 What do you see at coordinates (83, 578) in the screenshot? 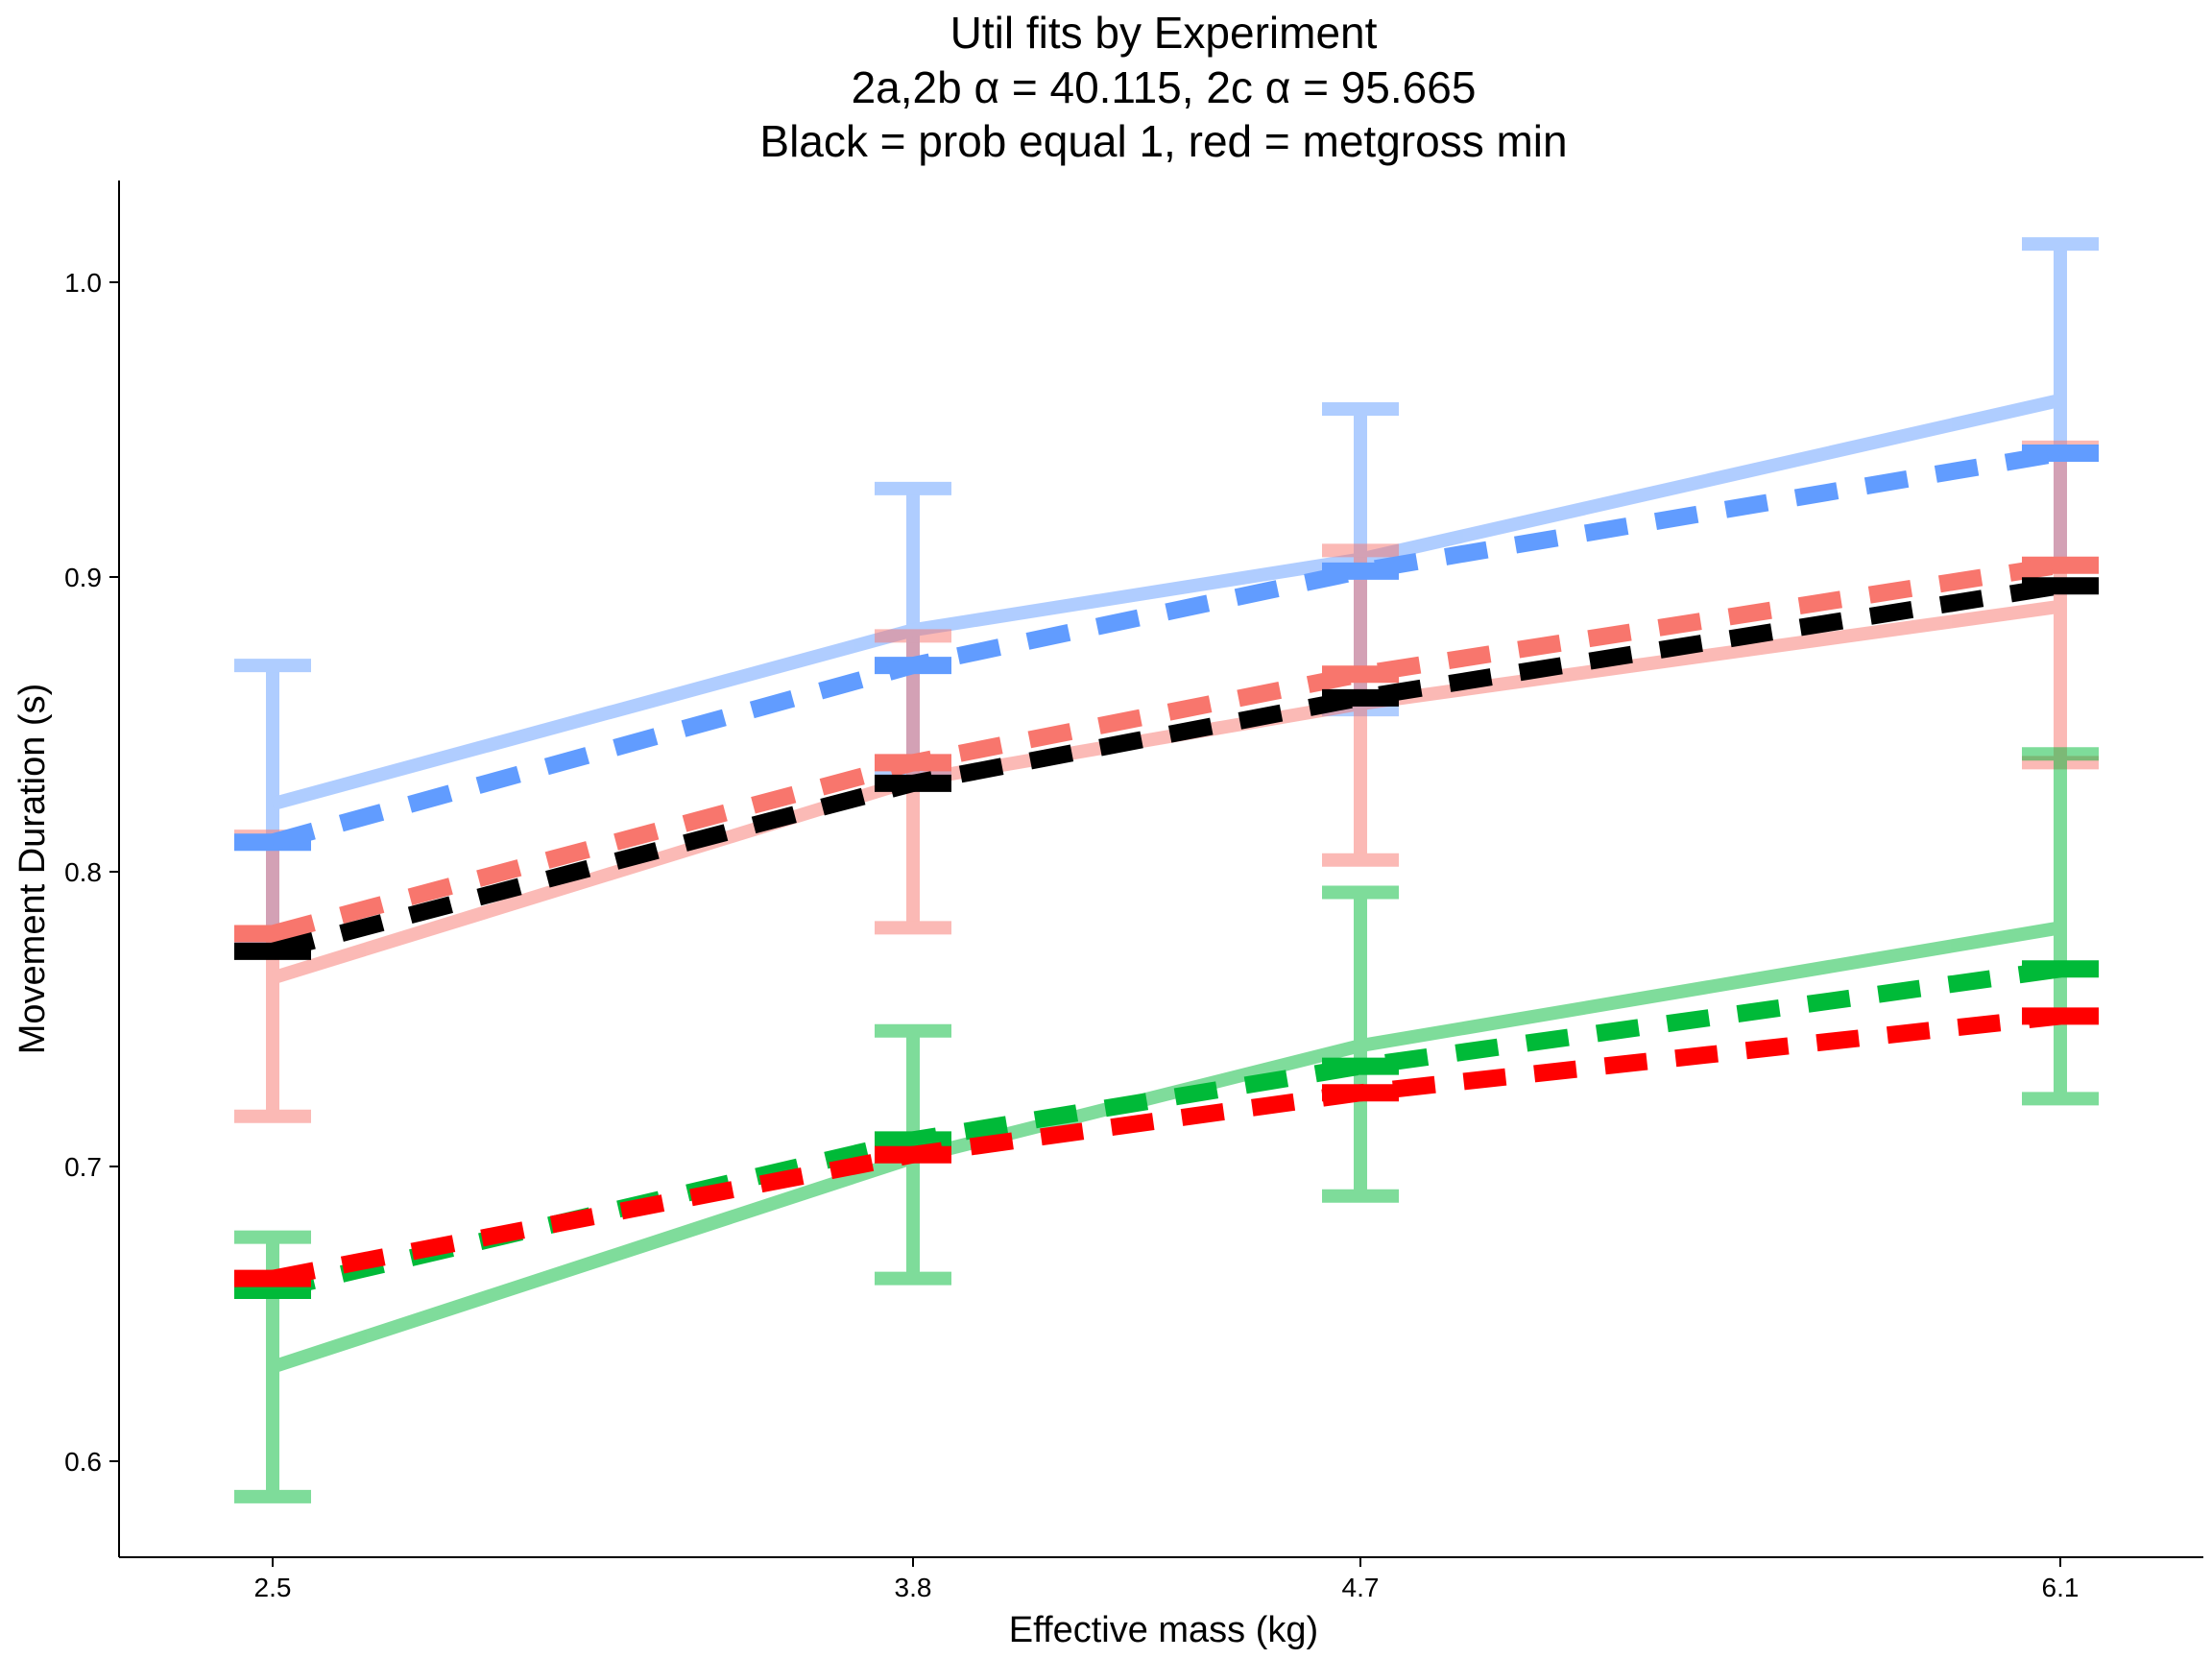
I see `y-tick-label: 0.9` at bounding box center [83, 578].